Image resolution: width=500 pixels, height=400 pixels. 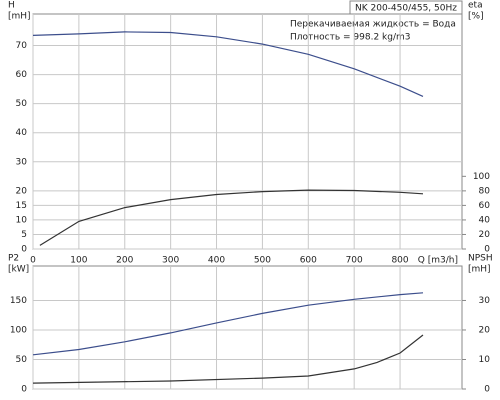 I want to click on y2-axis-label: NPSH, so click(x=480, y=259).